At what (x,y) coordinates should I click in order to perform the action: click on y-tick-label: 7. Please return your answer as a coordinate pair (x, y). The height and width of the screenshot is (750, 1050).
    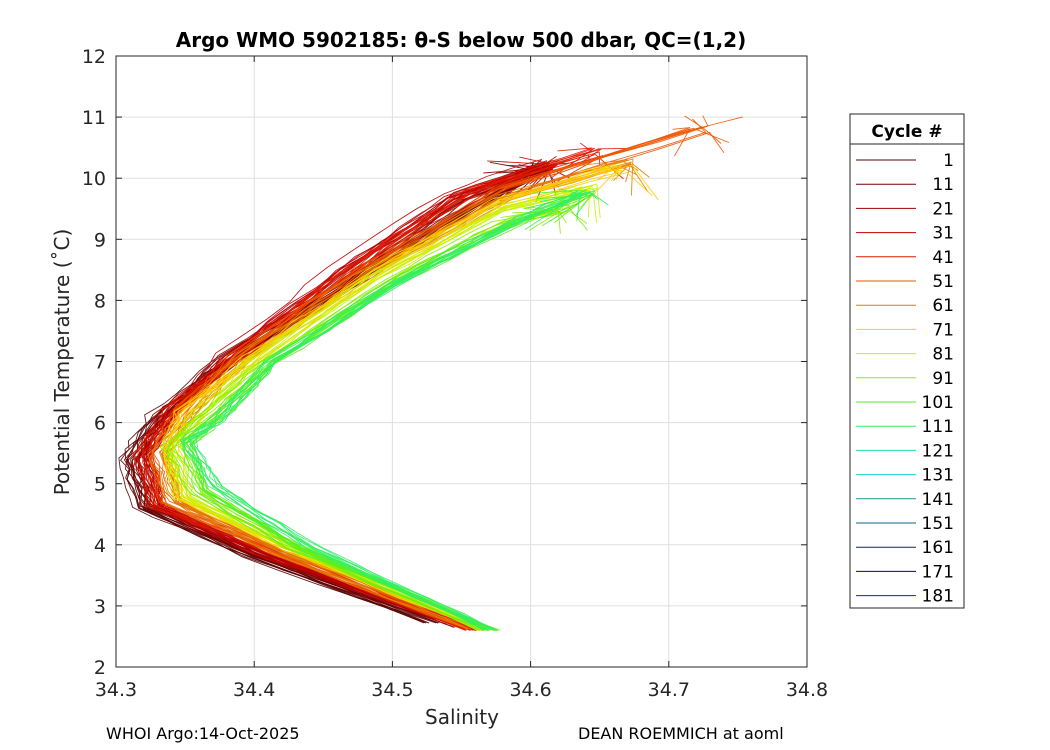
    Looking at the image, I should click on (100, 363).